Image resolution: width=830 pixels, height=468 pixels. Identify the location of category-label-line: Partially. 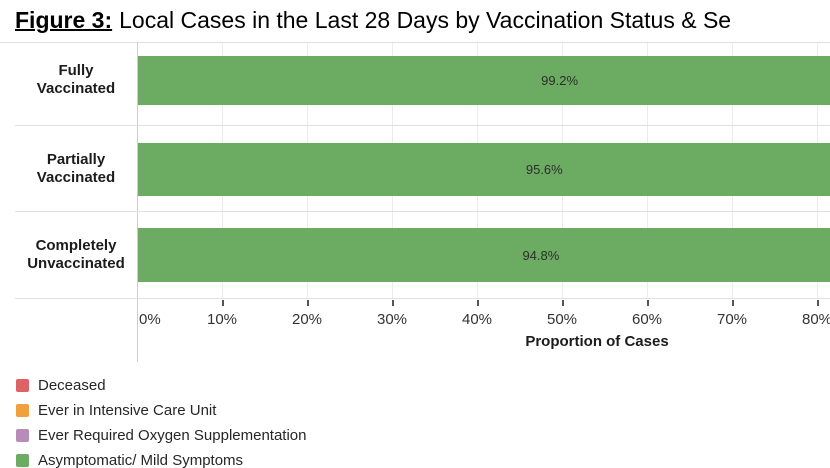
(76, 159).